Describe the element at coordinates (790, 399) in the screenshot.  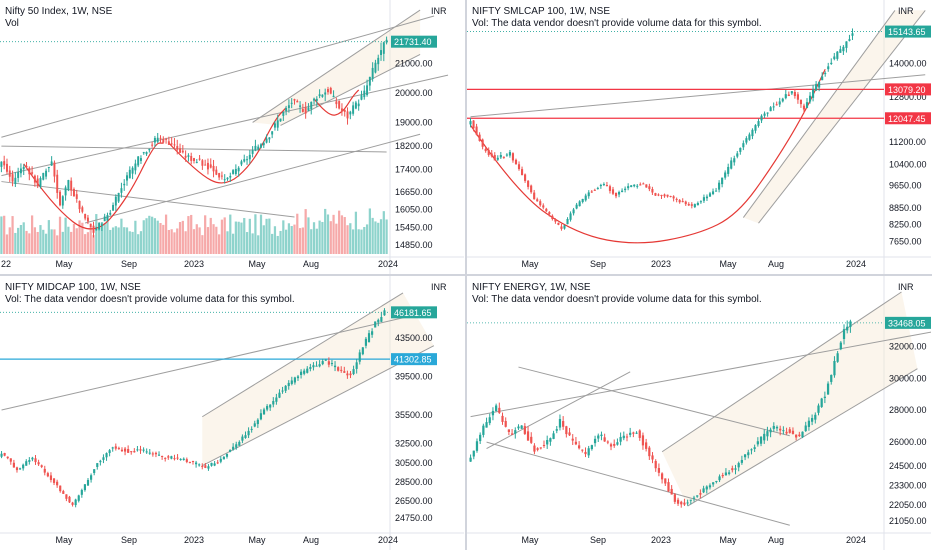
I see `channel-fill` at that location.